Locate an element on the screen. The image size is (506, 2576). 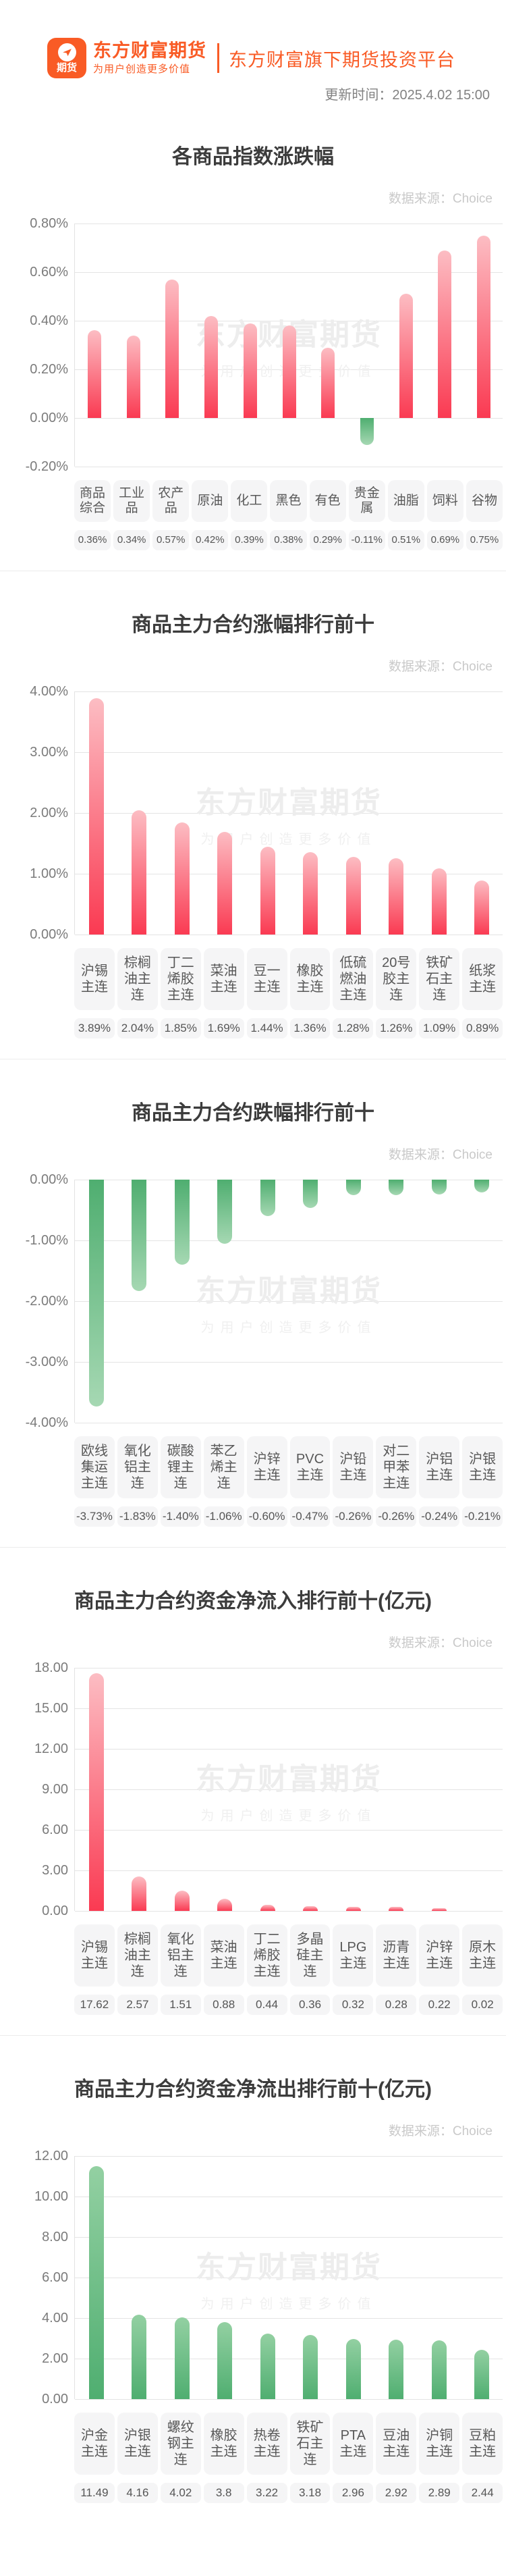
y-axis-tick-label: -0.20% is located at coordinates (47, 466).